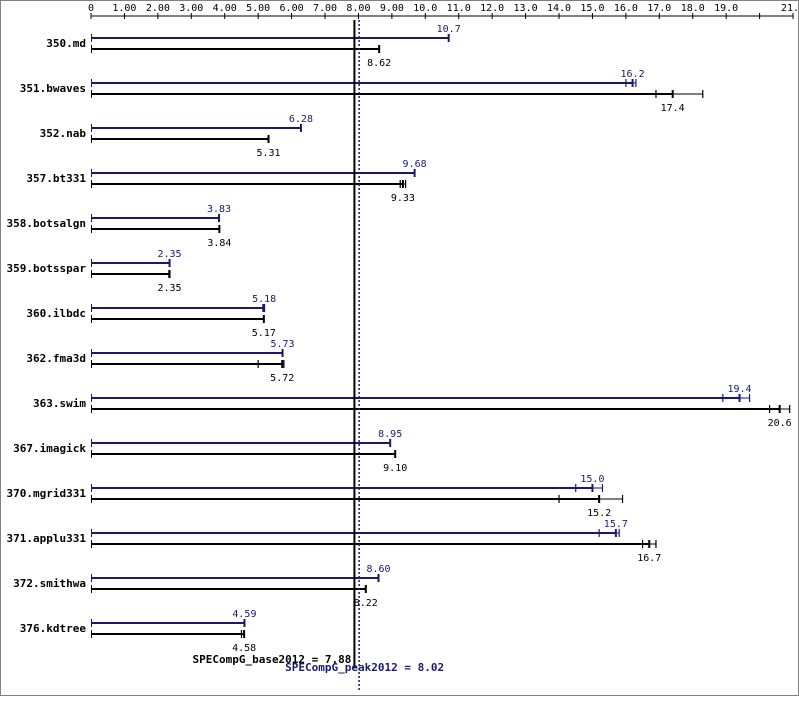 Image resolution: width=799 pixels, height=701 pixels. Describe the element at coordinates (271, 659) in the screenshot. I see `base-mean-label: SPECompG_base2012 = 7.88` at that location.